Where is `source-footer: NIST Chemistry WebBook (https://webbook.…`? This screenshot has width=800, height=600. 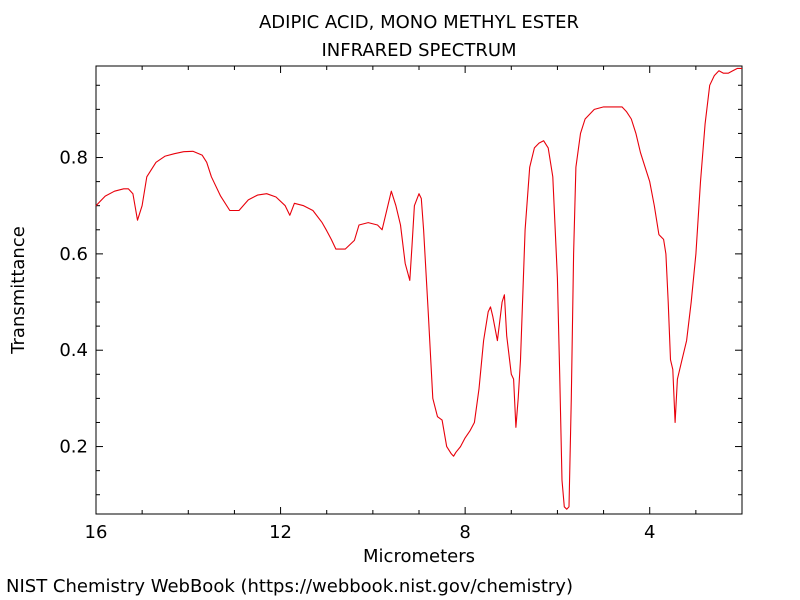 source-footer: NIST Chemistry WebBook (https://webbook.… is located at coordinates (289, 586).